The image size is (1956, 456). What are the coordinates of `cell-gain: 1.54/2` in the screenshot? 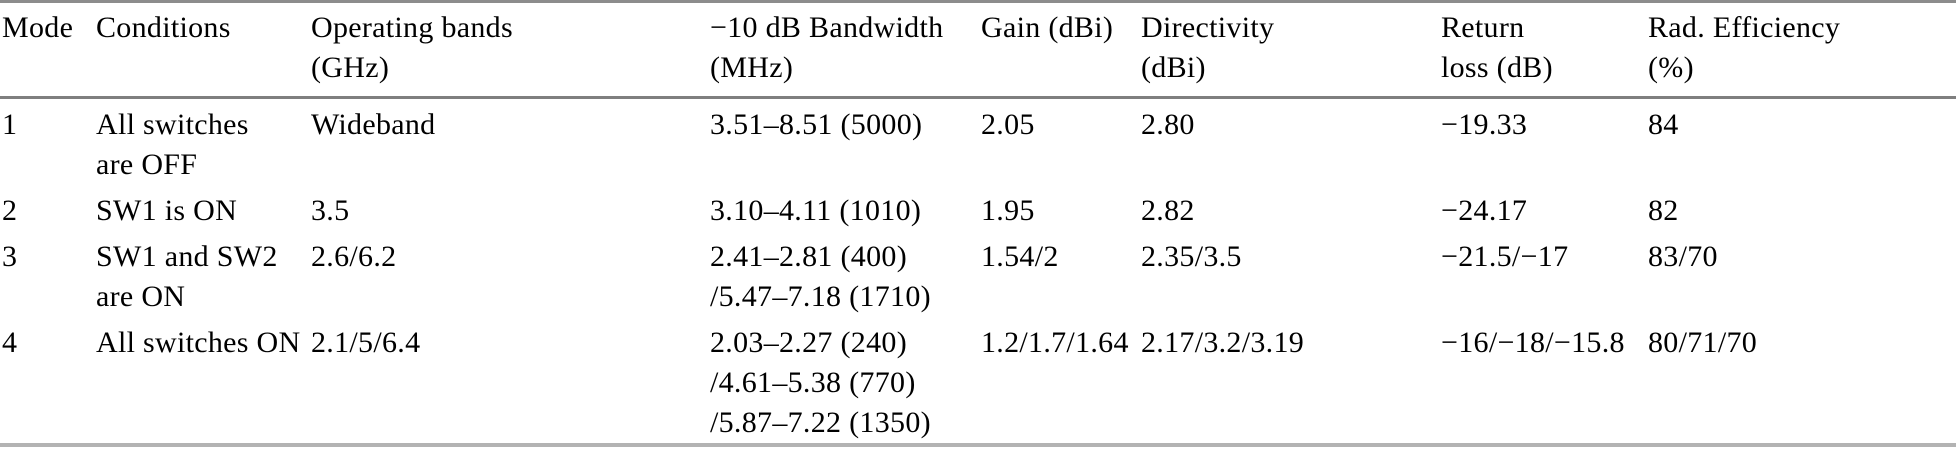 It's located at (1020, 256).